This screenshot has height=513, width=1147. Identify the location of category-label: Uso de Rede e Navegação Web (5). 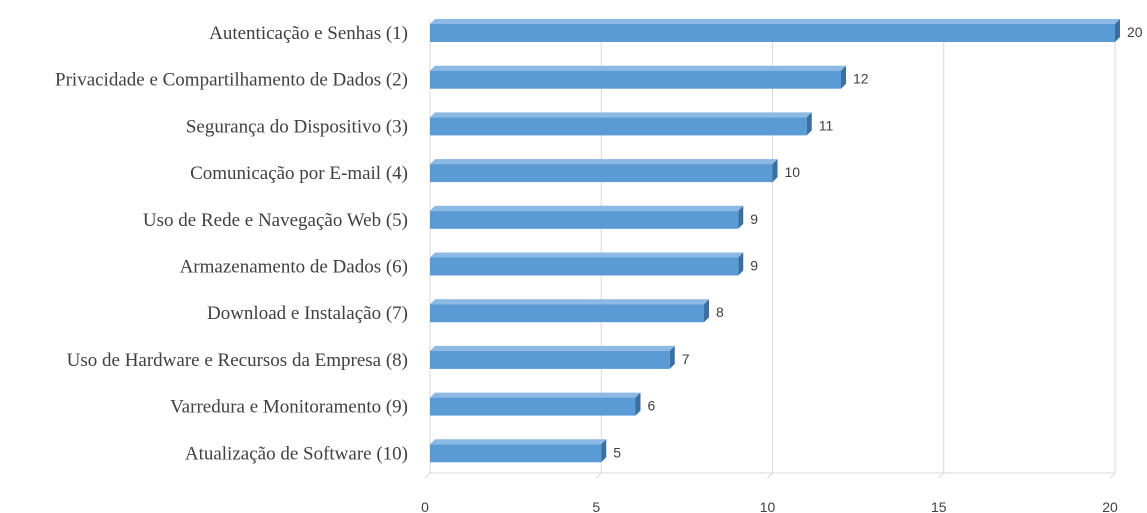
(275, 220).